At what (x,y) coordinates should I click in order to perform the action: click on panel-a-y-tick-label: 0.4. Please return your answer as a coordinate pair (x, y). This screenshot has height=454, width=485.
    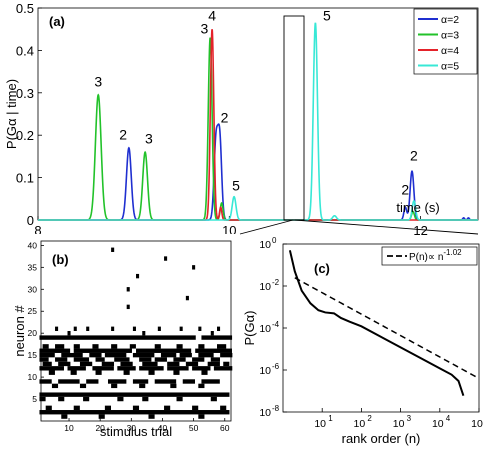
    Looking at the image, I should click on (25, 50).